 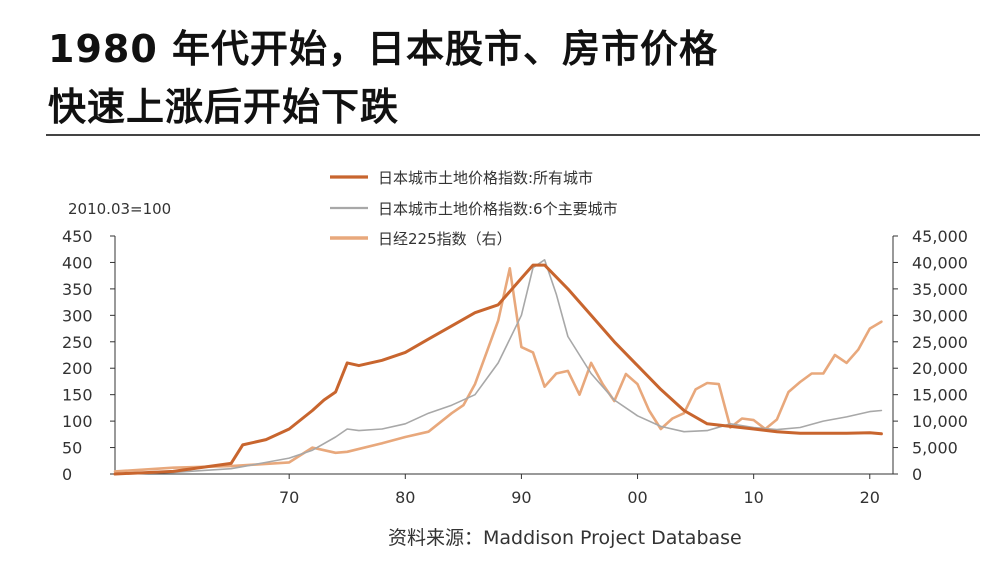 I want to click on left-tick-label: 400, so click(x=77, y=262).